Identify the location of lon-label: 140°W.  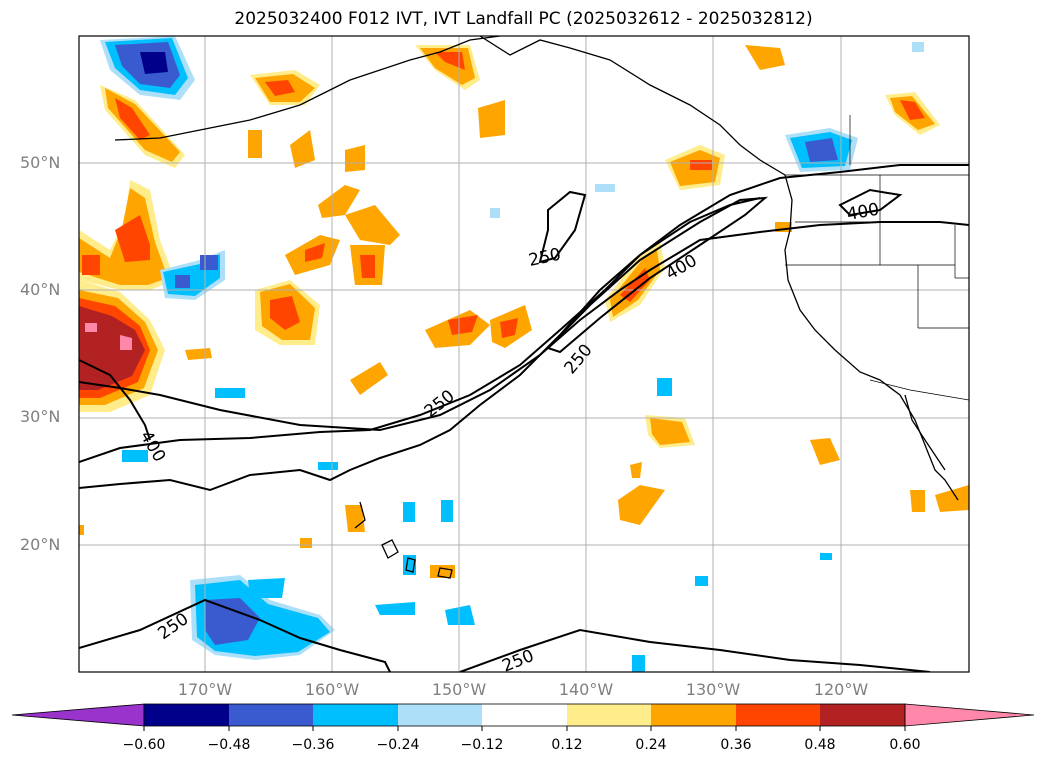
(586, 689).